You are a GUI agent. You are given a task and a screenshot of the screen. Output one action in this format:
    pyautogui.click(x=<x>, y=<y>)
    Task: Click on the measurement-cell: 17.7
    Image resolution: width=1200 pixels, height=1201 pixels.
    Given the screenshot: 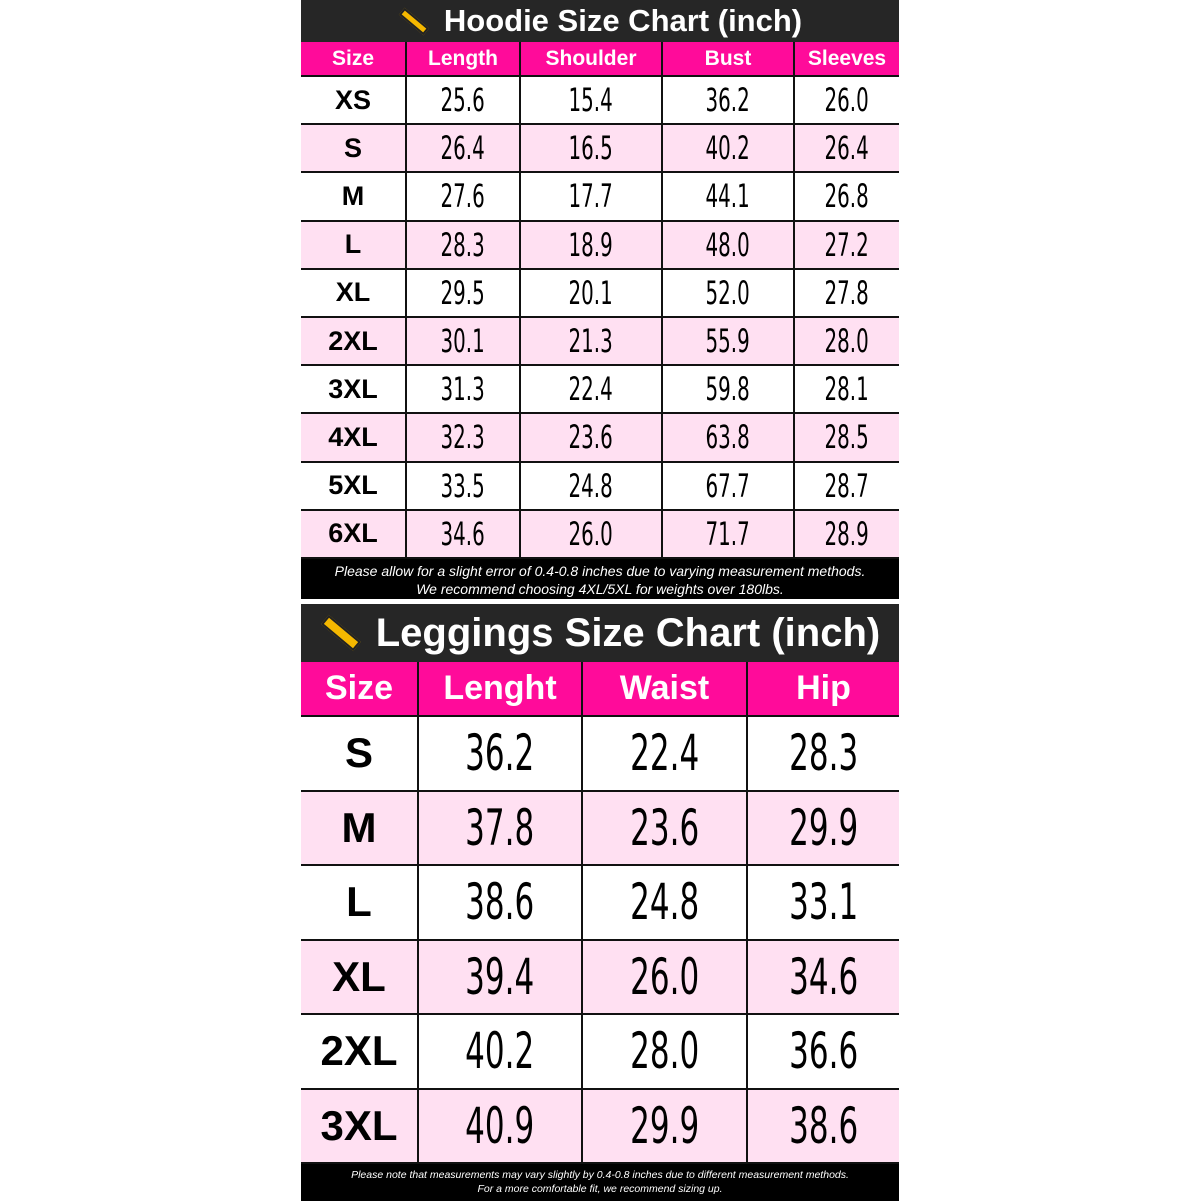 What is the action you would take?
    pyautogui.click(x=591, y=197)
    